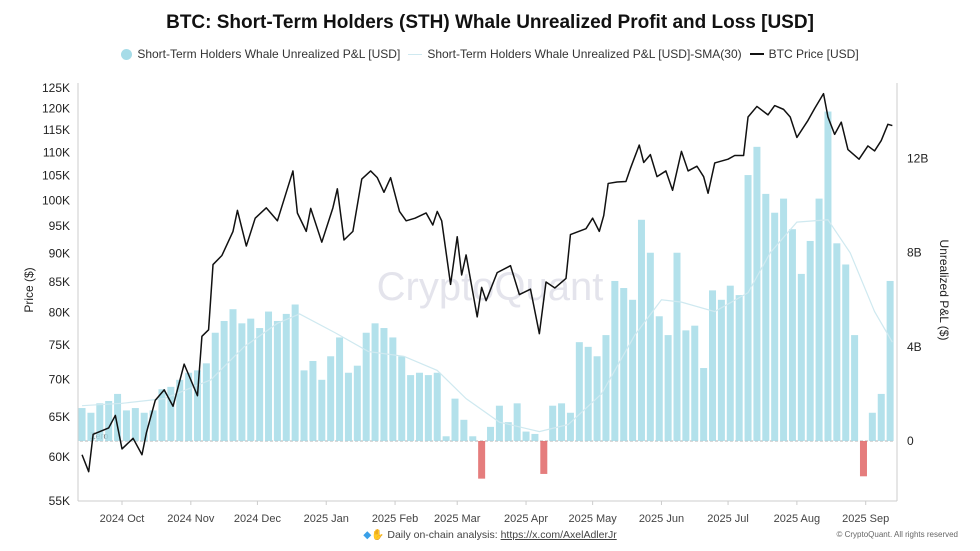 The image size is (980, 551). What do you see at coordinates (59, 457) in the screenshot?
I see `y-left-tick-label: 60K` at bounding box center [59, 457].